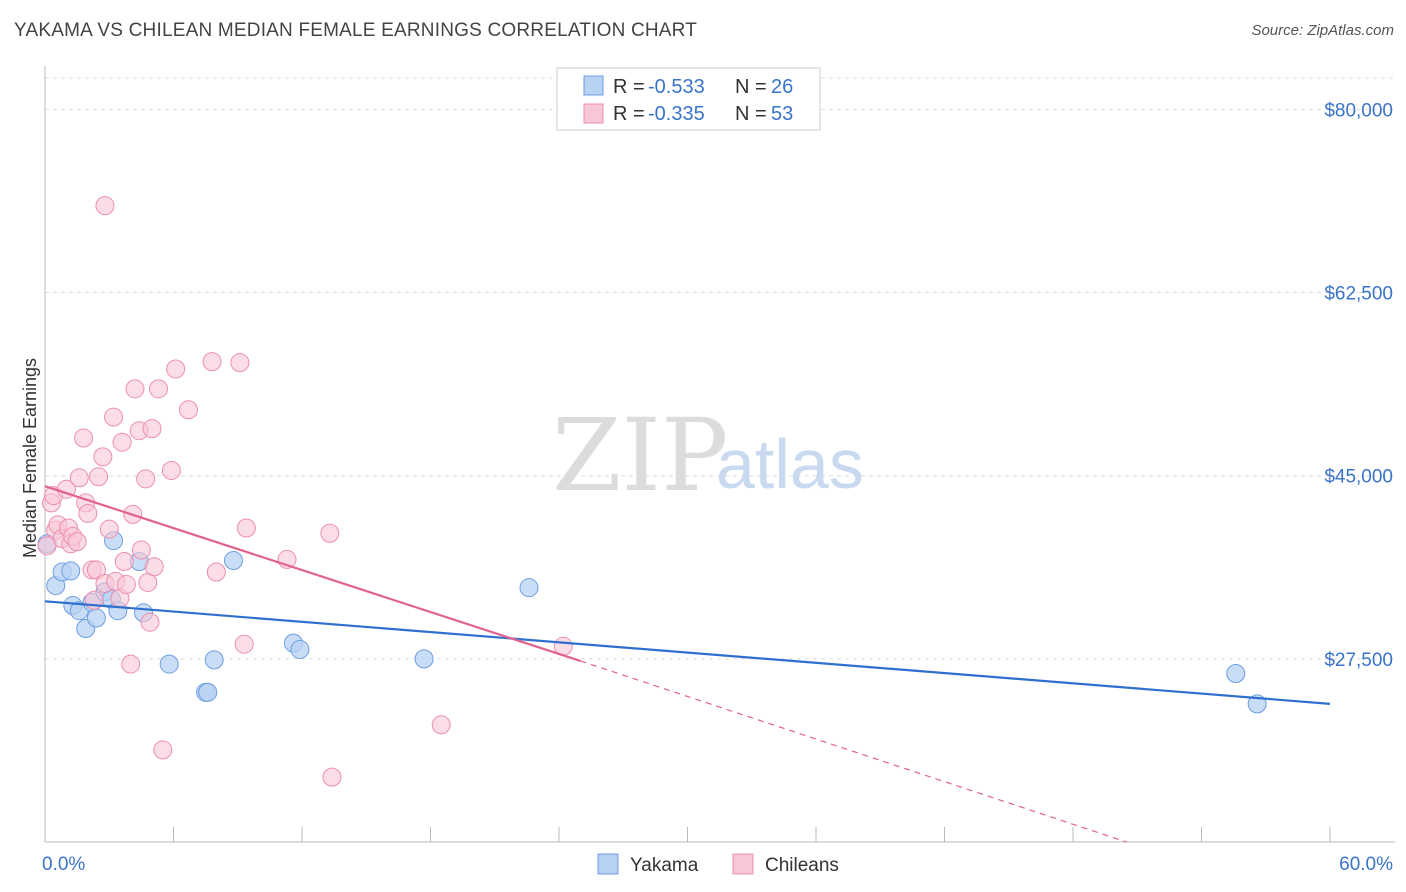 The width and height of the screenshot is (1406, 892). Describe the element at coordinates (593, 113) in the screenshot. I see `legend-swatch-chileans` at that location.